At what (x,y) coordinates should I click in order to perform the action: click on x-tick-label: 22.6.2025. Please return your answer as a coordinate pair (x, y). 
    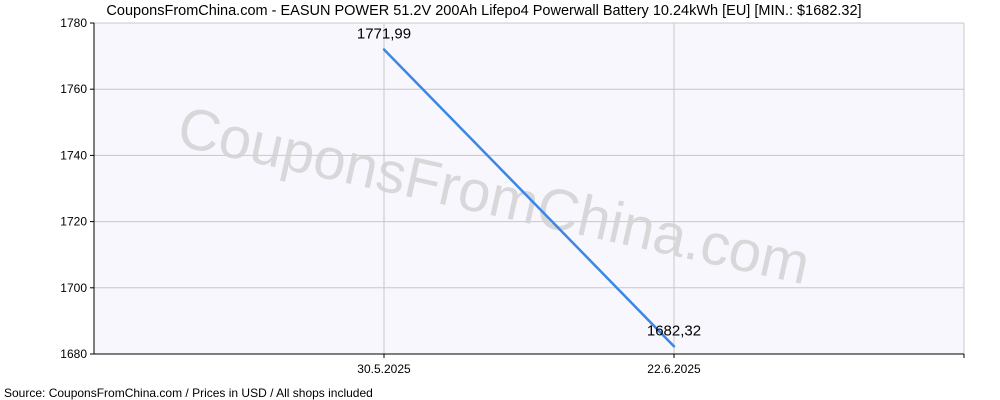
    Looking at the image, I should click on (674, 369).